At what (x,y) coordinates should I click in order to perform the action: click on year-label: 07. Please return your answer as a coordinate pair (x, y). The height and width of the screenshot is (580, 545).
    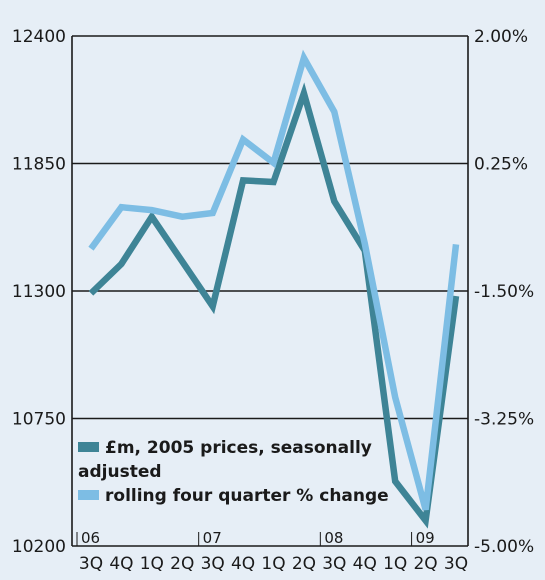
    Looking at the image, I should click on (212, 538).